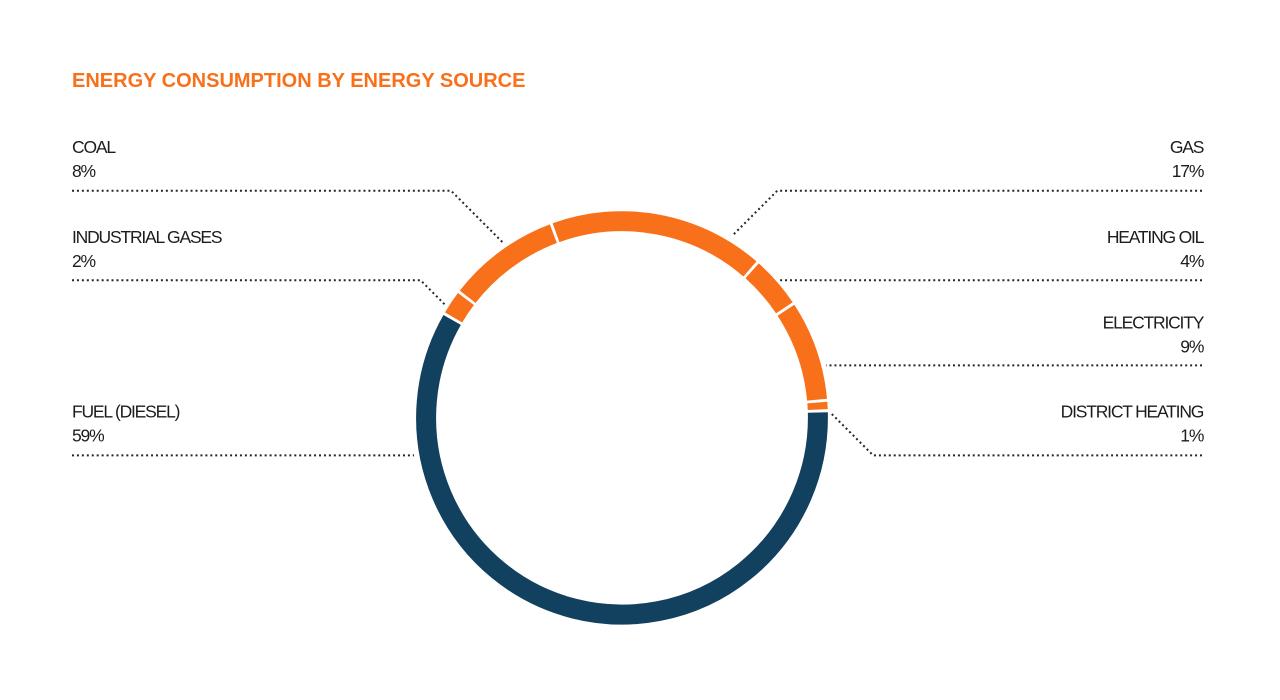 This screenshot has height=700, width=1280. What do you see at coordinates (84, 261) in the screenshot?
I see `svg-text: 2%` at bounding box center [84, 261].